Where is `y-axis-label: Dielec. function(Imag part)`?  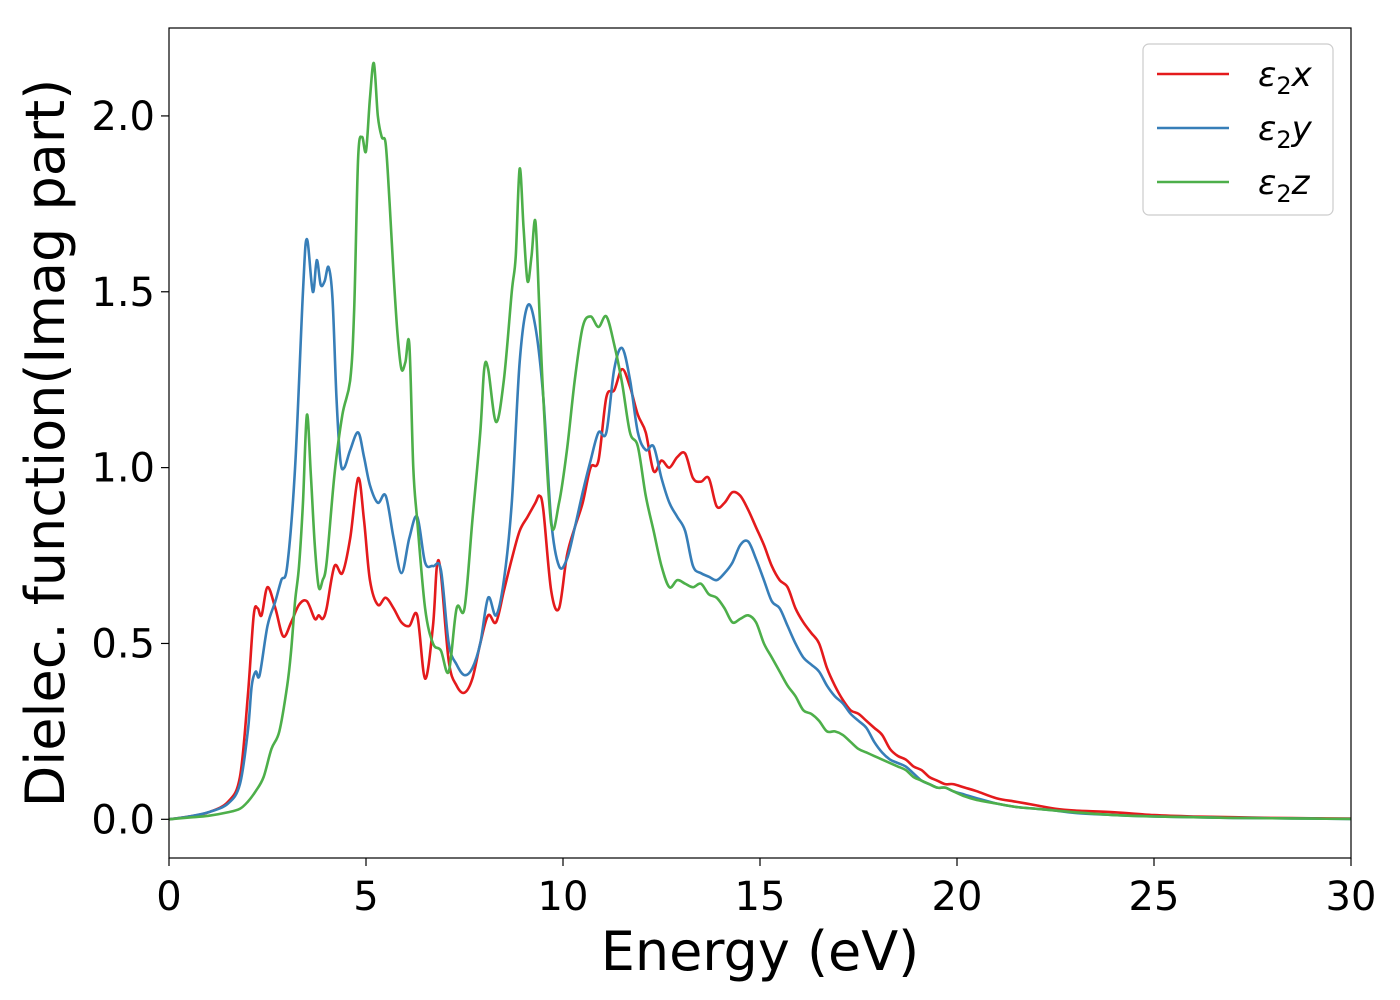
y-axis-label: Dielec. function(Imag part) is located at coordinates (45, 443).